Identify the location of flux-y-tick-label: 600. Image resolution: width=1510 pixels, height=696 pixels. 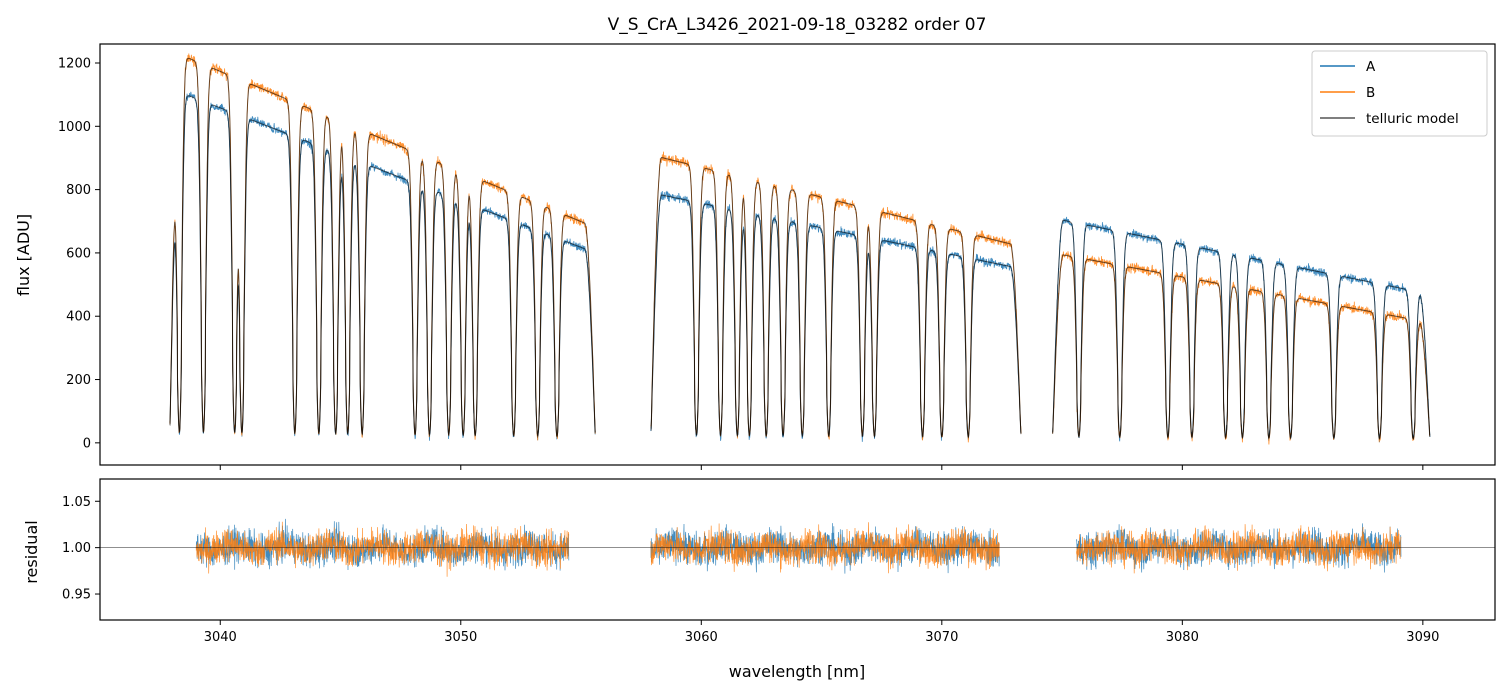
(78, 253).